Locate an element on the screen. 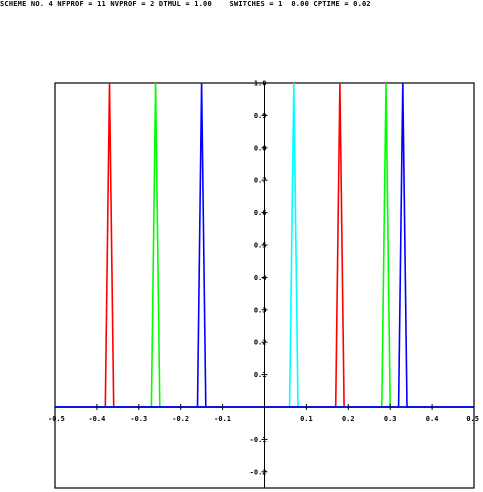 The height and width of the screenshot is (492, 483). y-tick-label: 0.7 is located at coordinates (260, 181).